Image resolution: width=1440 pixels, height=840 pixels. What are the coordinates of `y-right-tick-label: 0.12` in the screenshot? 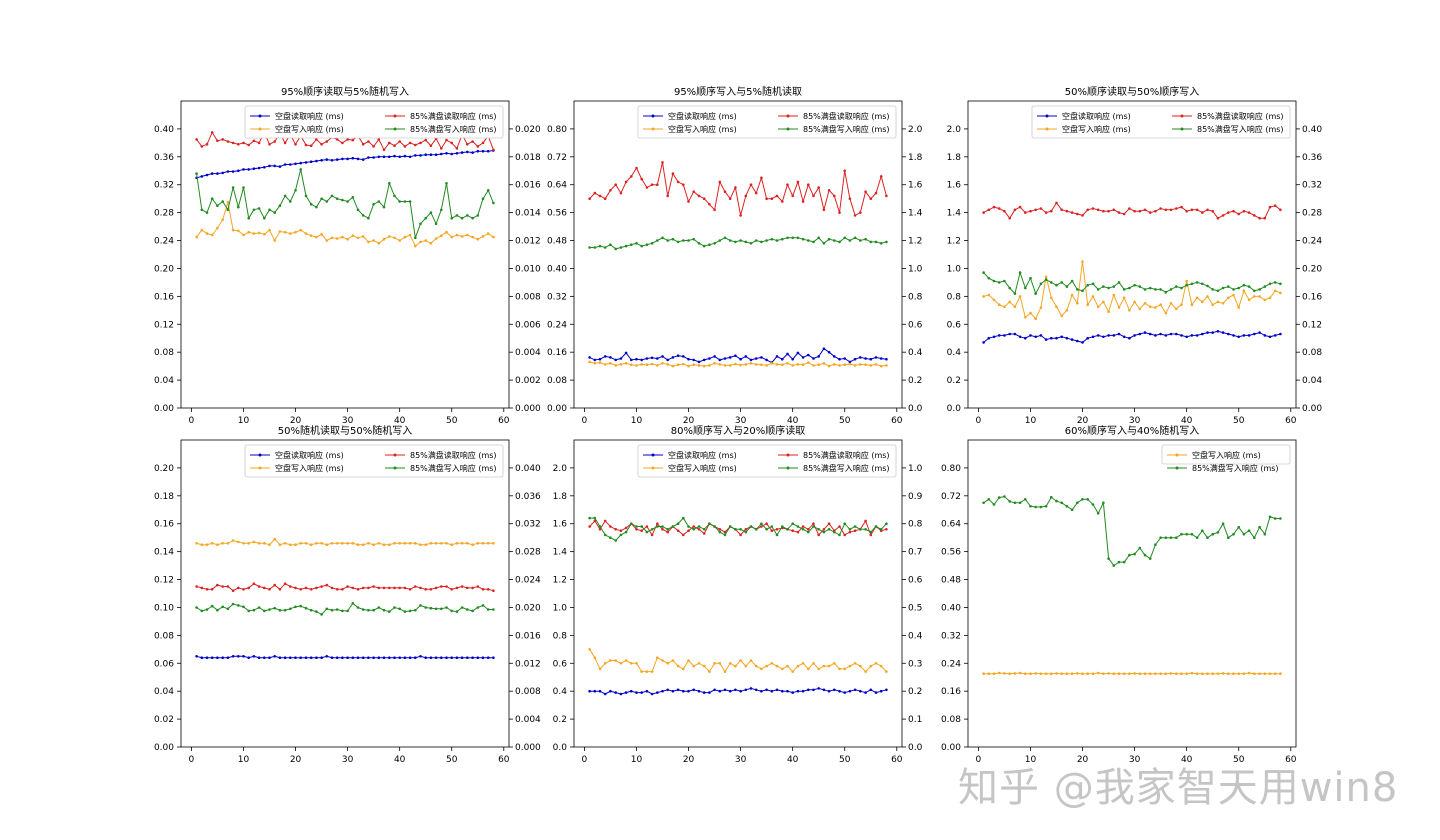 It's located at (1312, 325).